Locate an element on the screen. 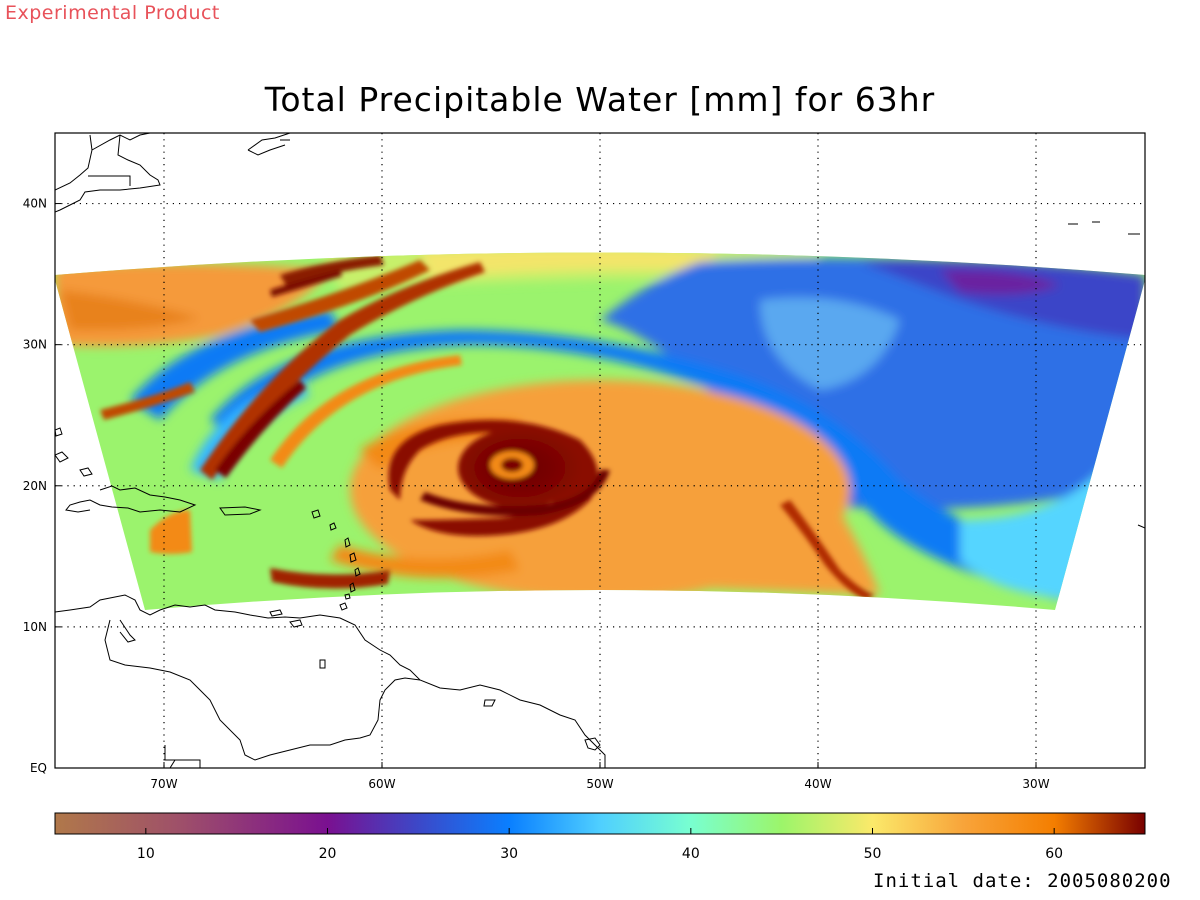 The width and height of the screenshot is (1200, 900). lon-tick-label: 60W is located at coordinates (381, 784).